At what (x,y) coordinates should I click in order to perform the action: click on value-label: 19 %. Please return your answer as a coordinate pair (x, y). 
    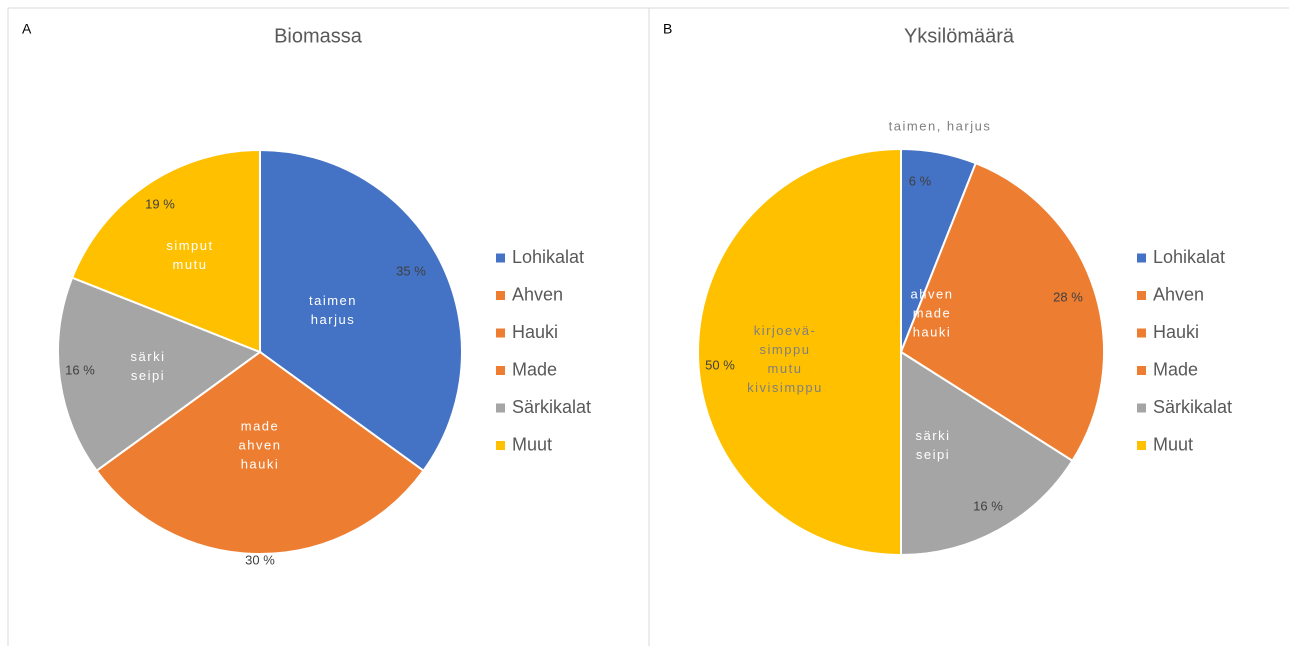
    Looking at the image, I should click on (160, 203).